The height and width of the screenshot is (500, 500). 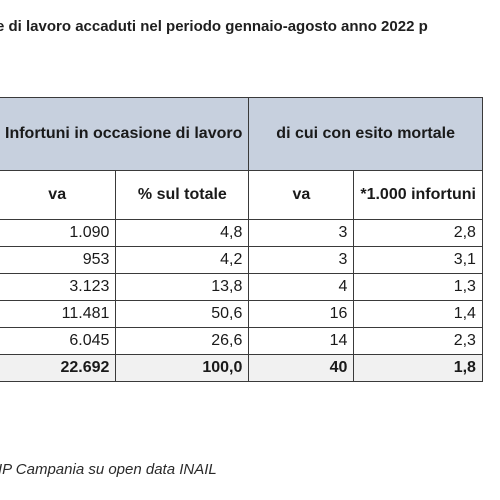 I want to click on cell-va-mortali: 4, so click(x=301, y=287).